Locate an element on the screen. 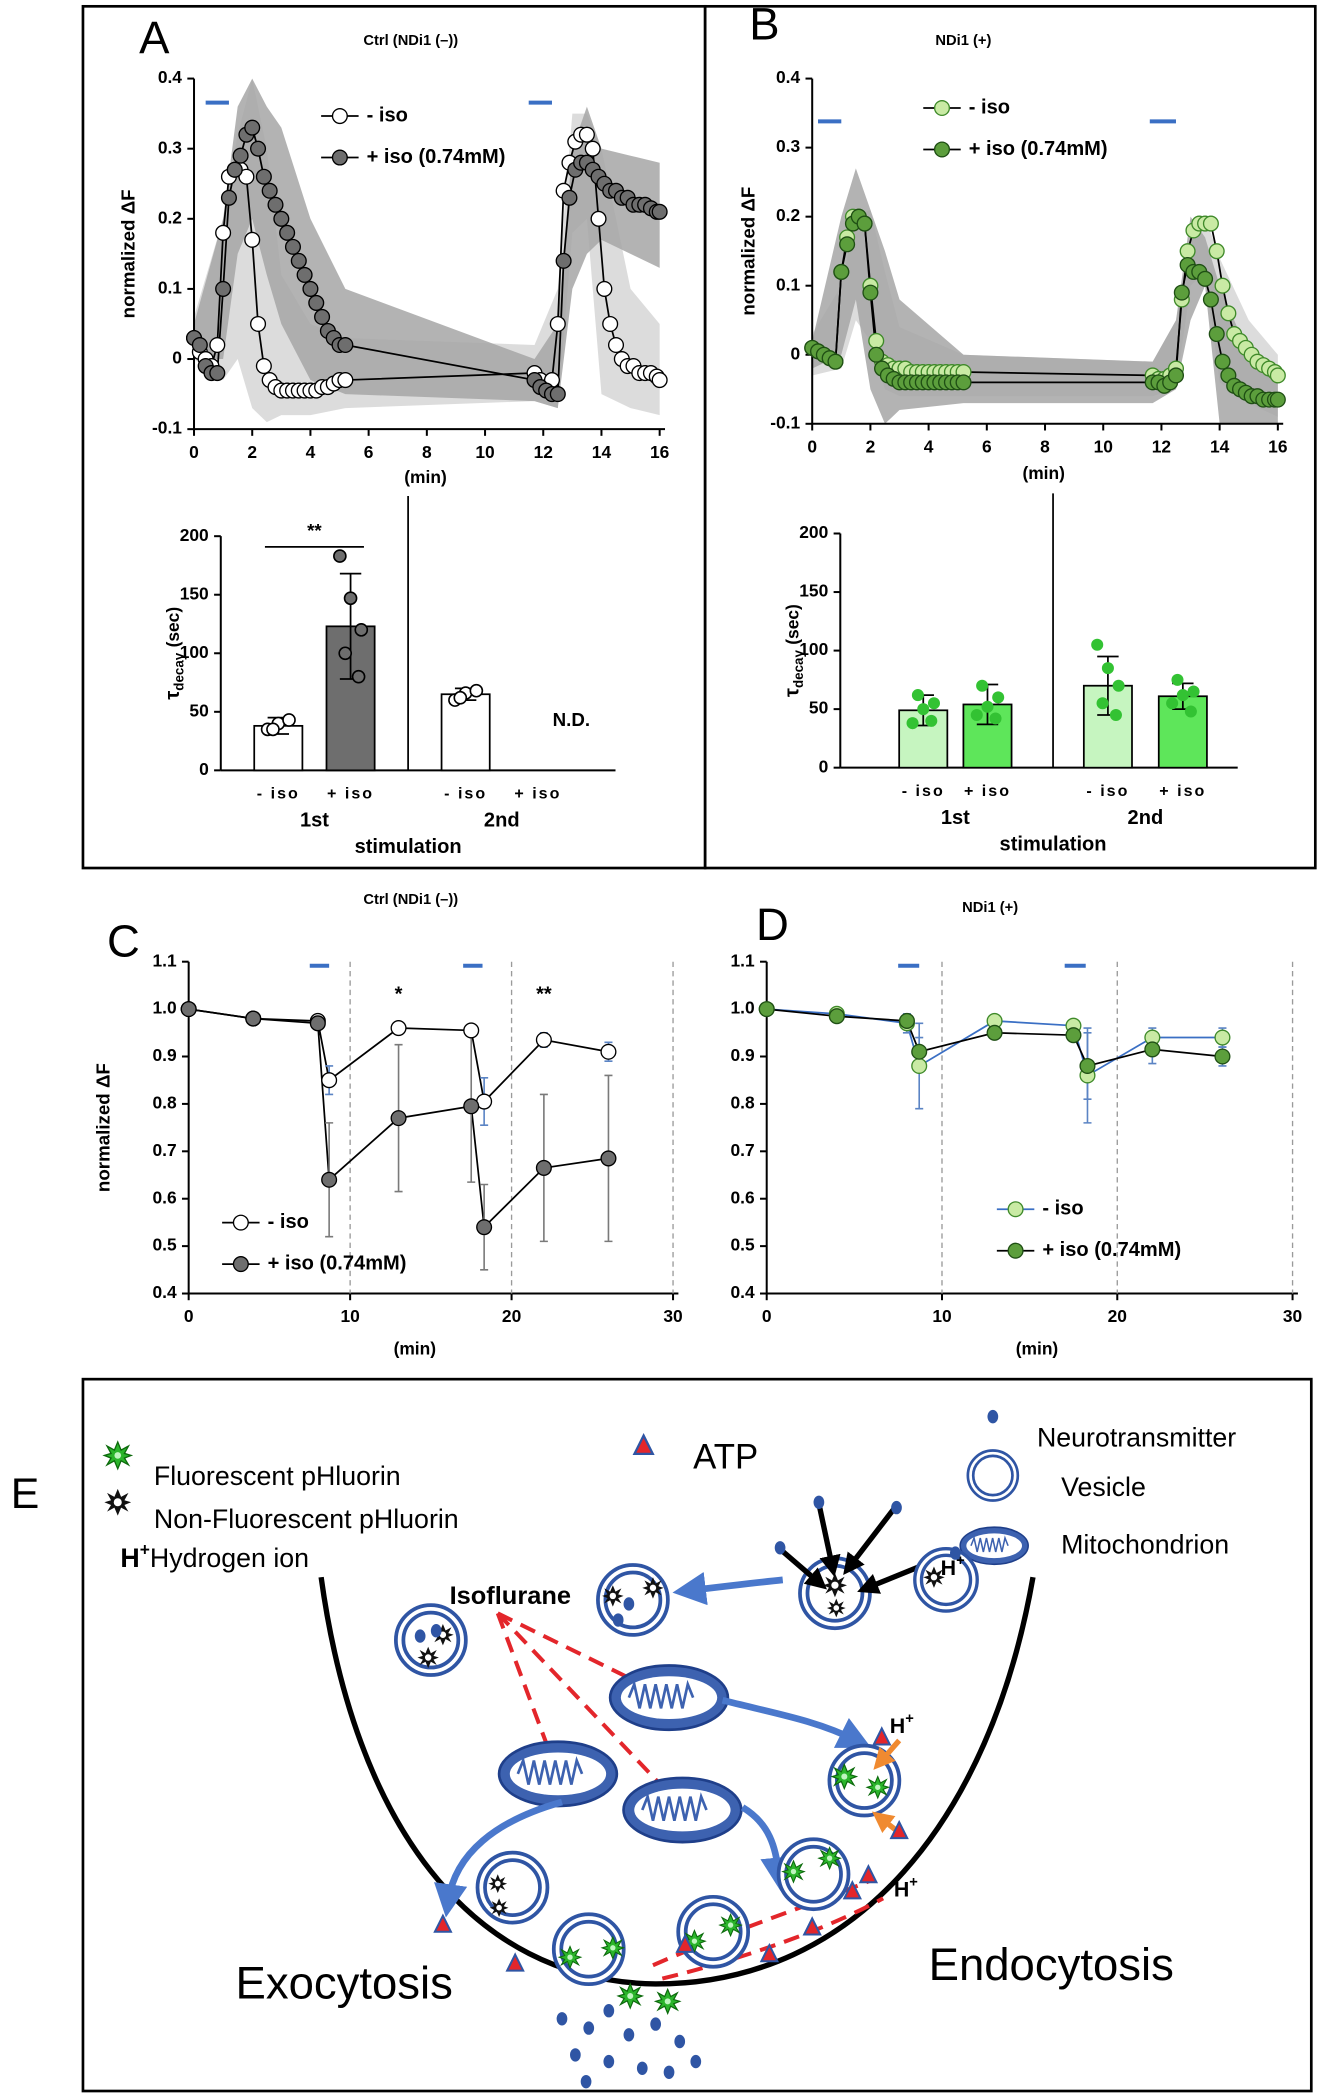 The width and height of the screenshot is (1322, 2100). group-label: 2nd is located at coordinates (1146, 818).